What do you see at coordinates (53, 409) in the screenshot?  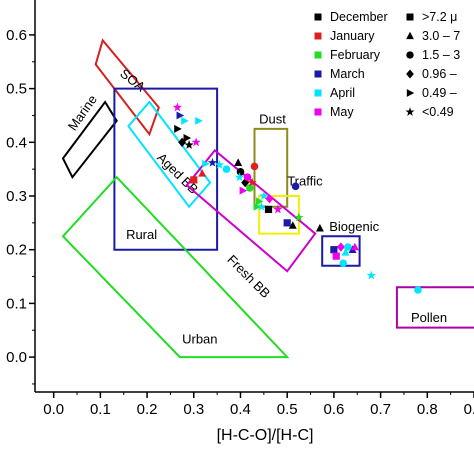 I see `x-tick-label: 0.0` at bounding box center [53, 409].